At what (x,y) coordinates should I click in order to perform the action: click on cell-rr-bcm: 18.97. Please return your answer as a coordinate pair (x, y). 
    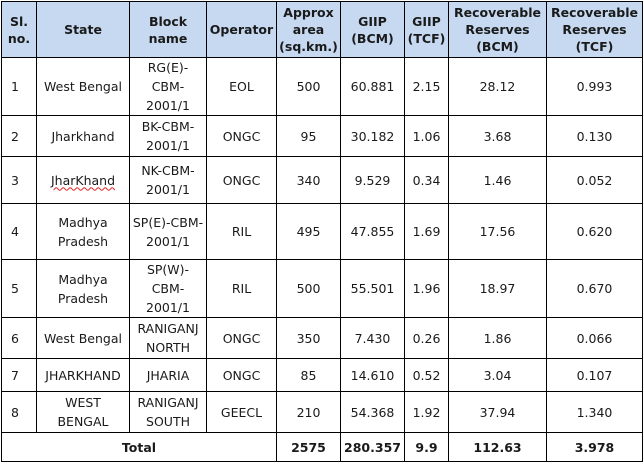
    Looking at the image, I should click on (497, 288).